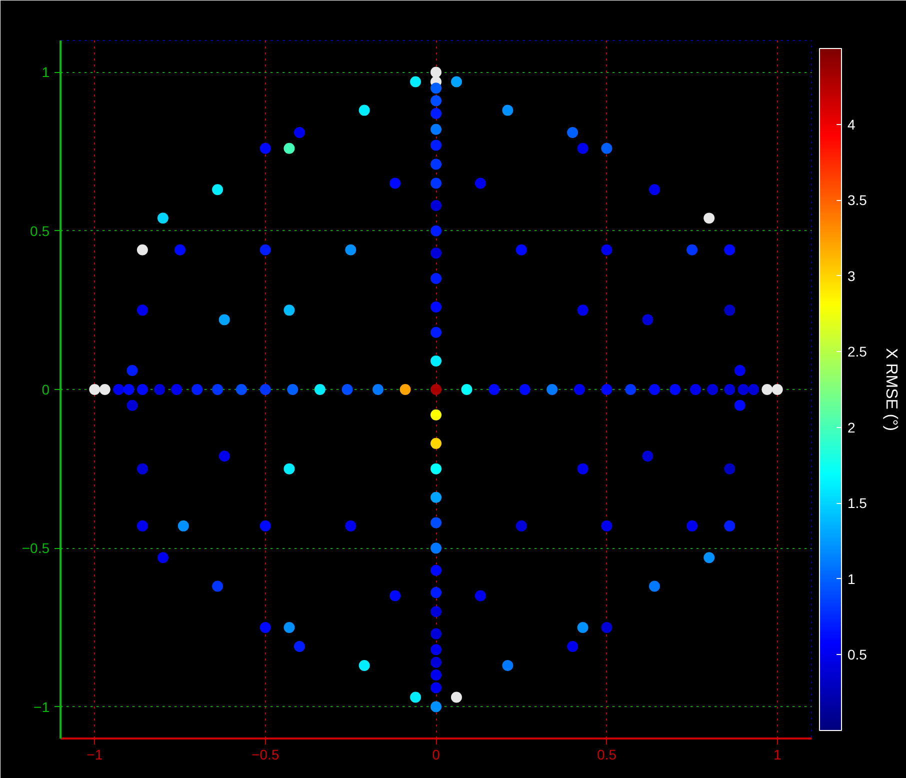  What do you see at coordinates (606, 754) in the screenshot?
I see `x-tick-label: 0.5` at bounding box center [606, 754].